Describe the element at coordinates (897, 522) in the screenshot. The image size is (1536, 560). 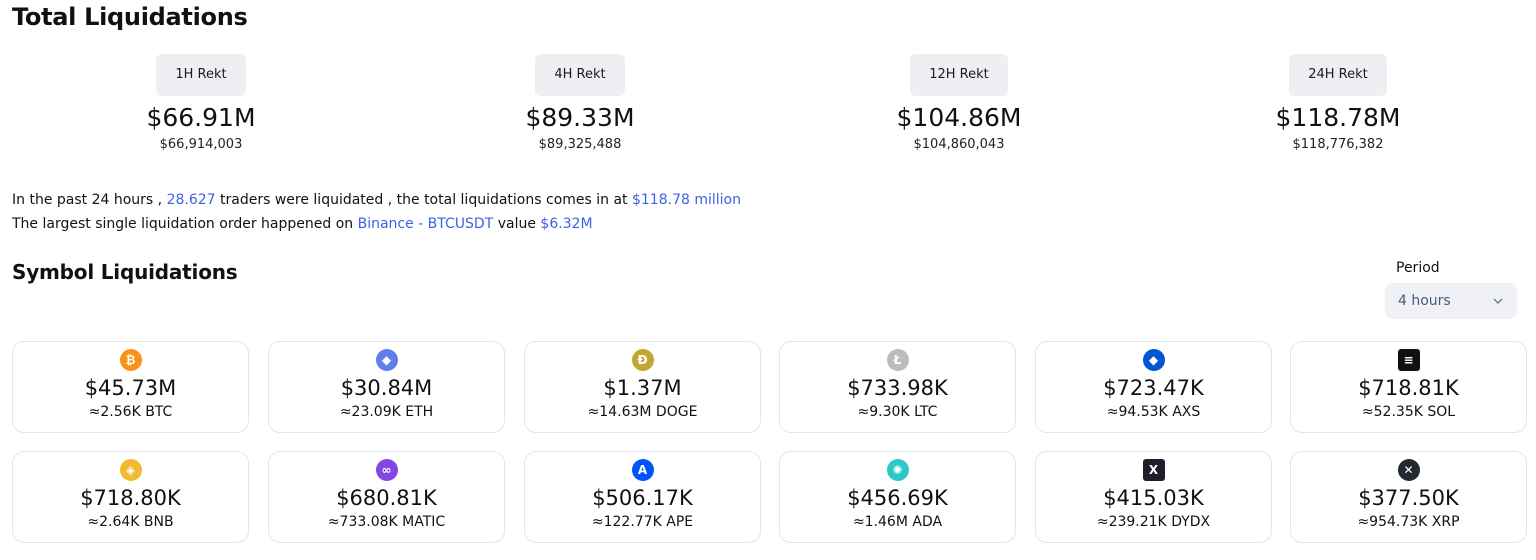
I see `symbol-card-amount: ≈1.46M ADA` at that location.